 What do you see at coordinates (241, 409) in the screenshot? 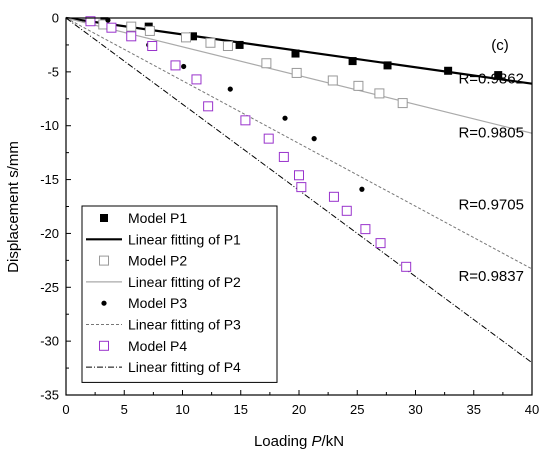
I see `x-tick-label: 15` at bounding box center [241, 409].